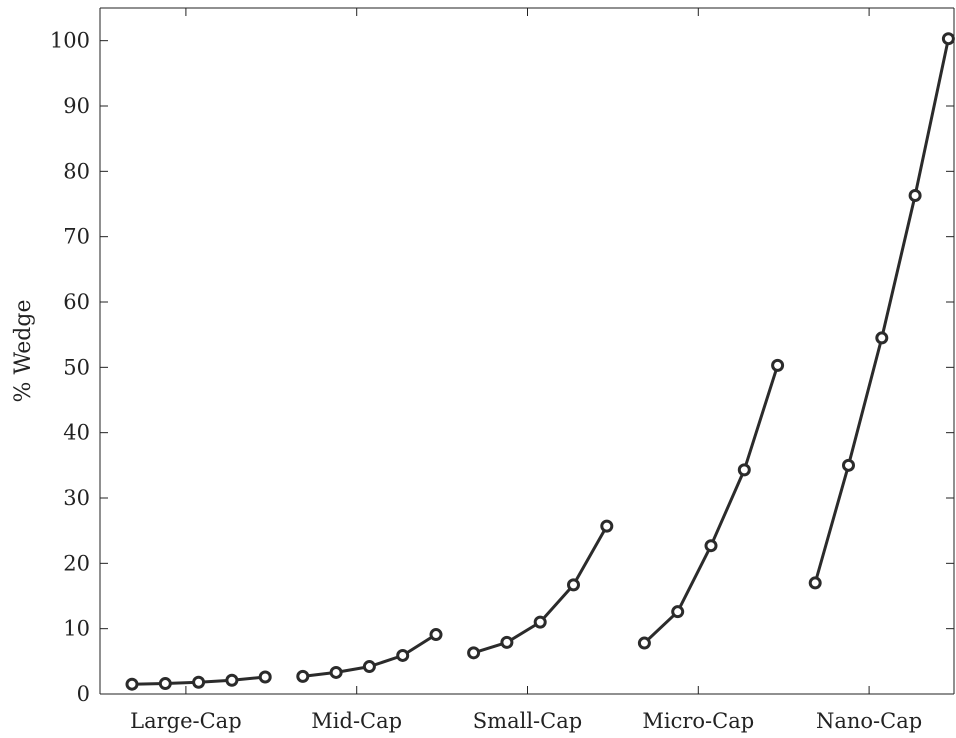  Describe the element at coordinates (711, 504) in the screenshot. I see `series-line-micro-cap` at that location.